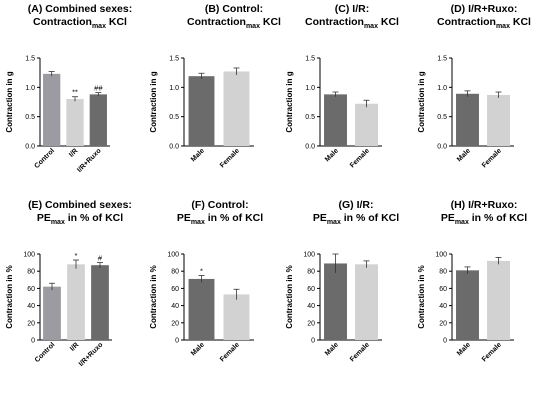  Describe the element at coordinates (31, 323) in the screenshot. I see `panel-E-ytick-label: 20` at that location.